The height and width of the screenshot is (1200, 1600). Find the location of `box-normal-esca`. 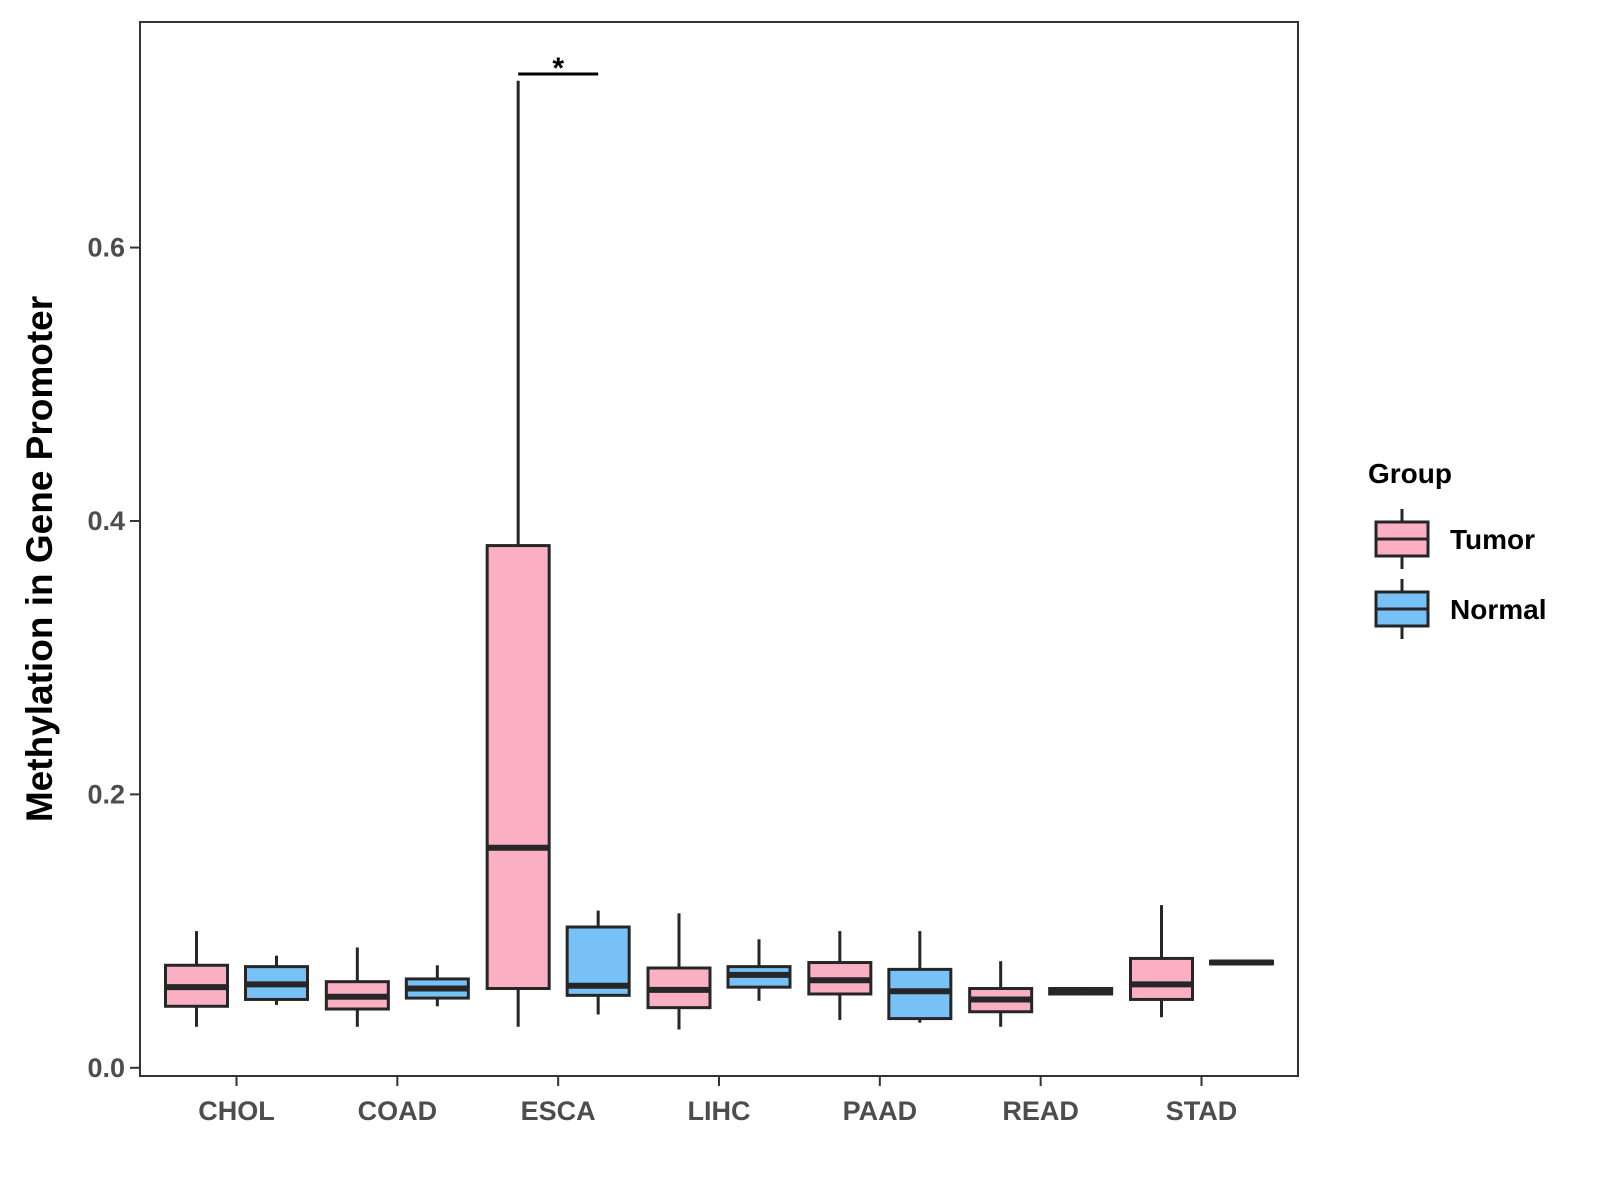

box-normal-esca is located at coordinates (598, 962).